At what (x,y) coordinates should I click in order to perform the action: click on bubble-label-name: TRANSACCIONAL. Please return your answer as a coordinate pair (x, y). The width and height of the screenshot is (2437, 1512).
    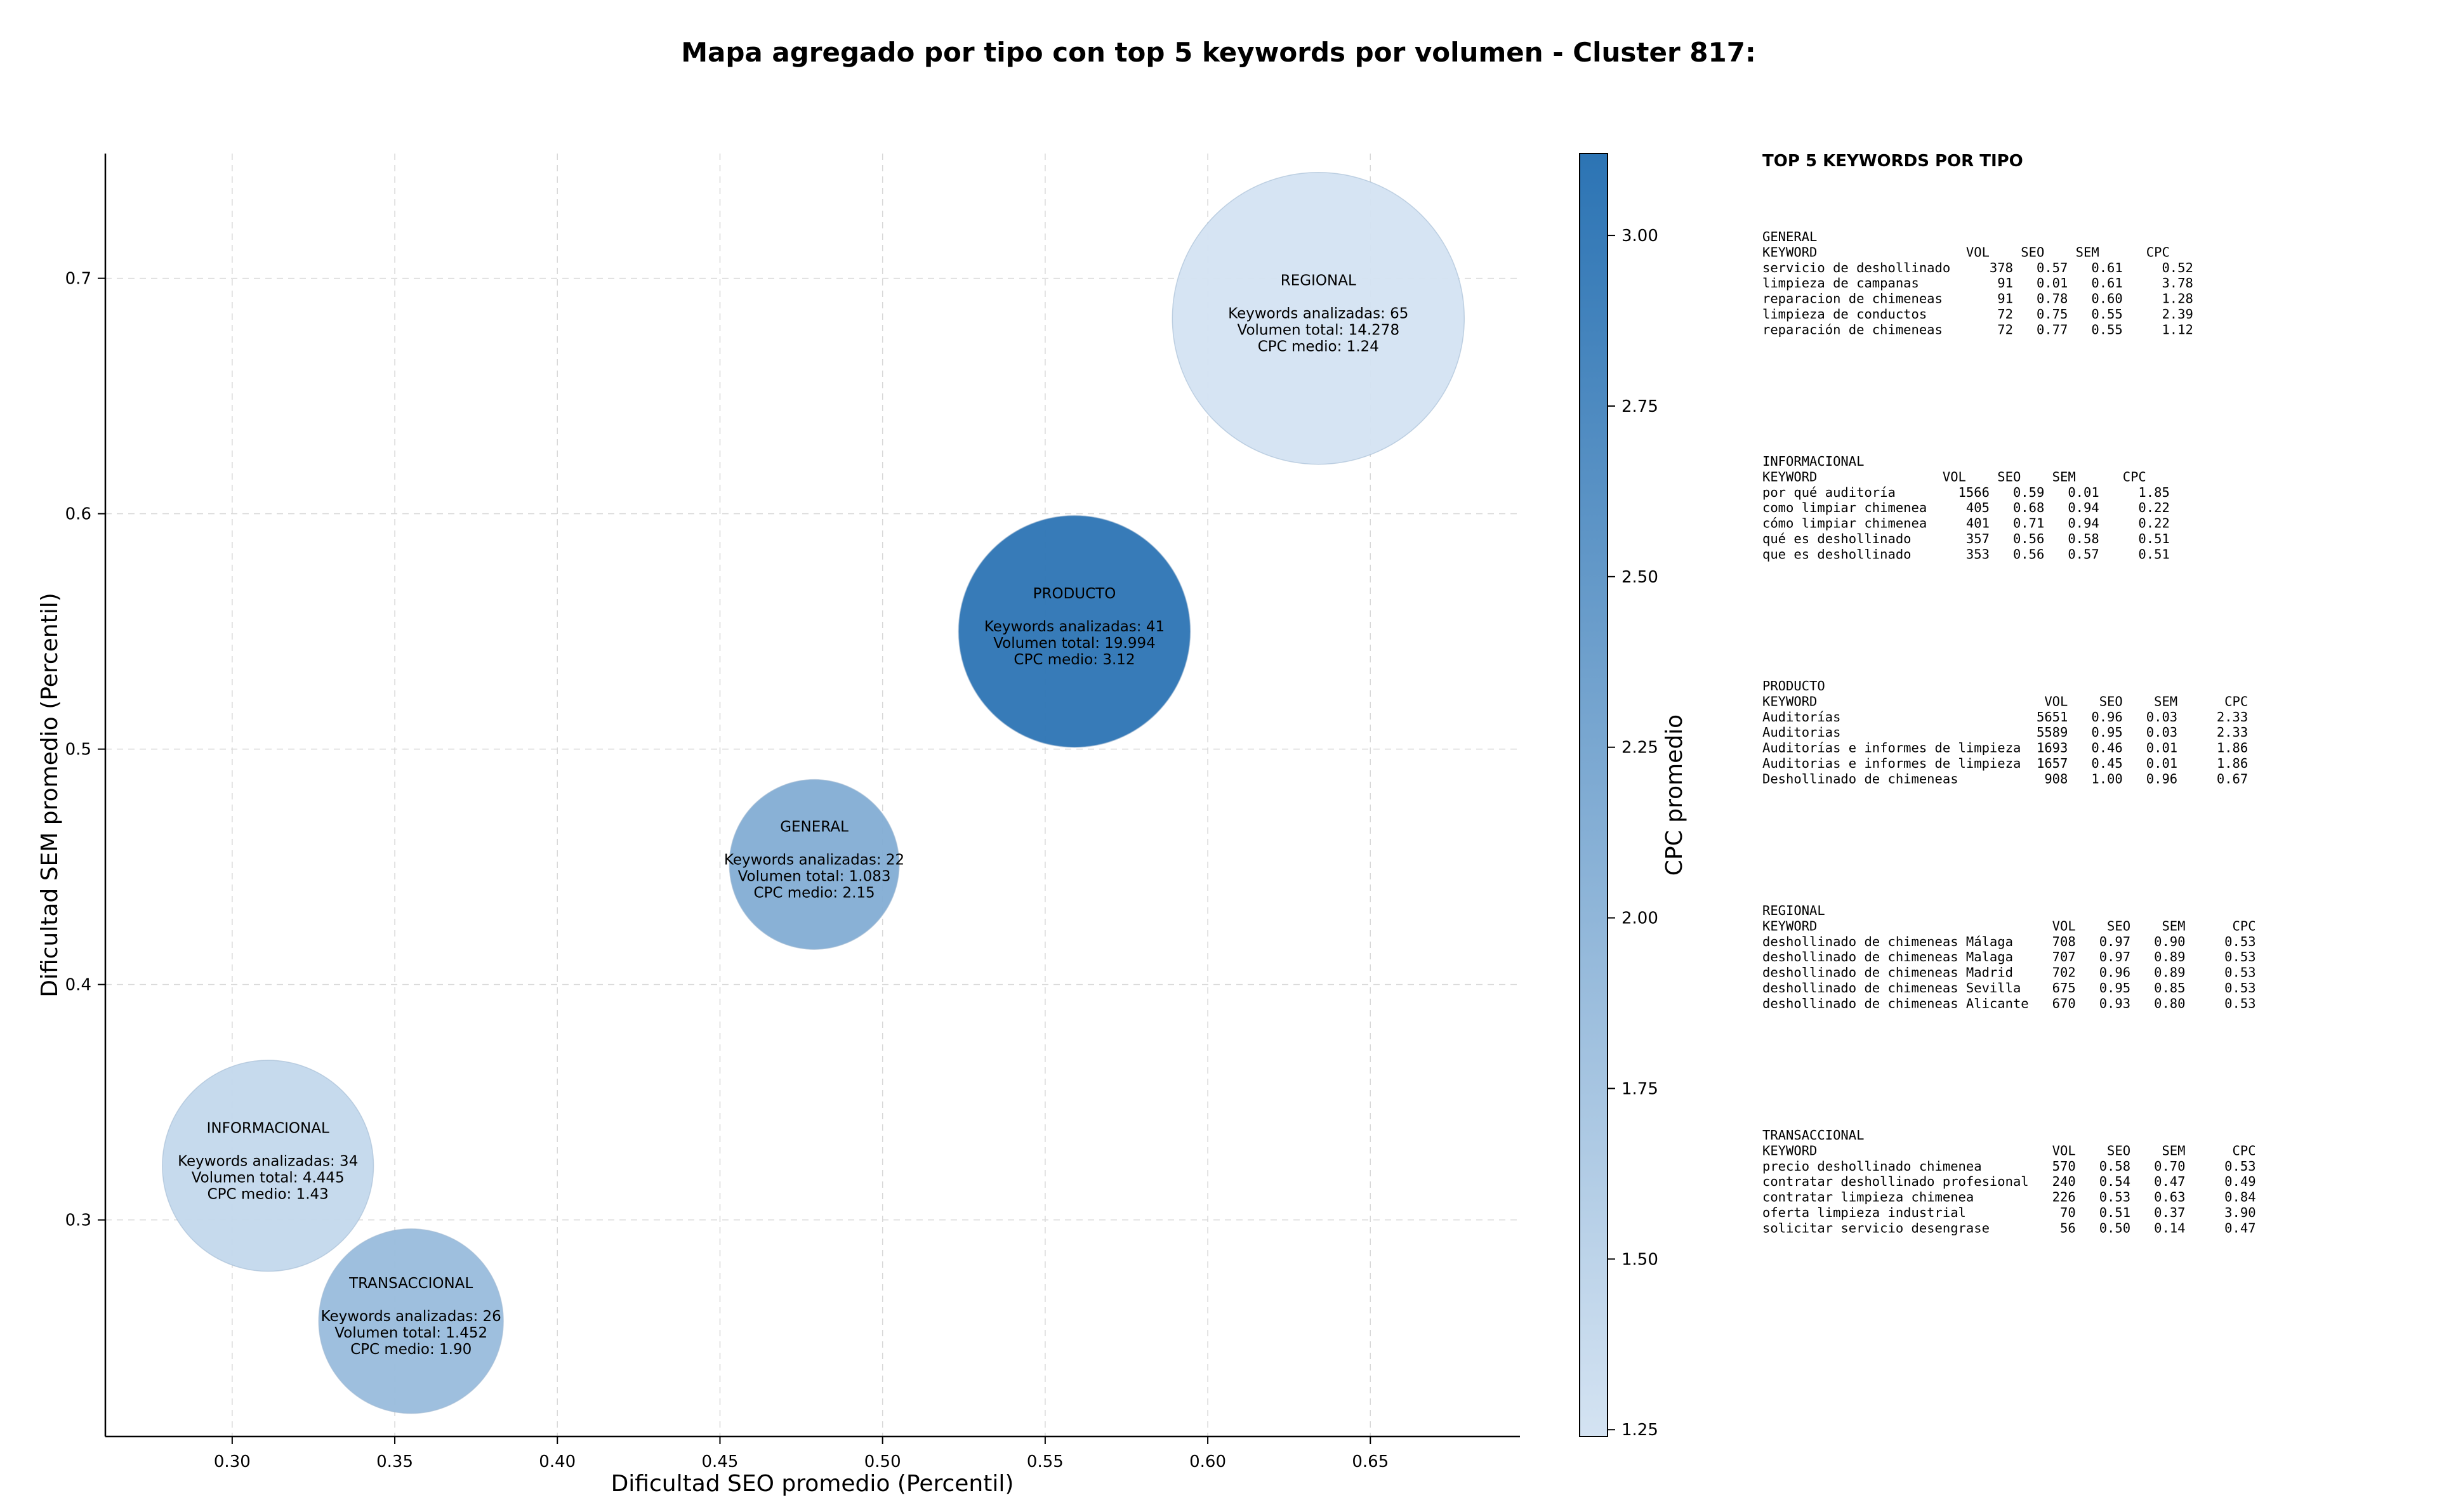
    Looking at the image, I should click on (410, 1284).